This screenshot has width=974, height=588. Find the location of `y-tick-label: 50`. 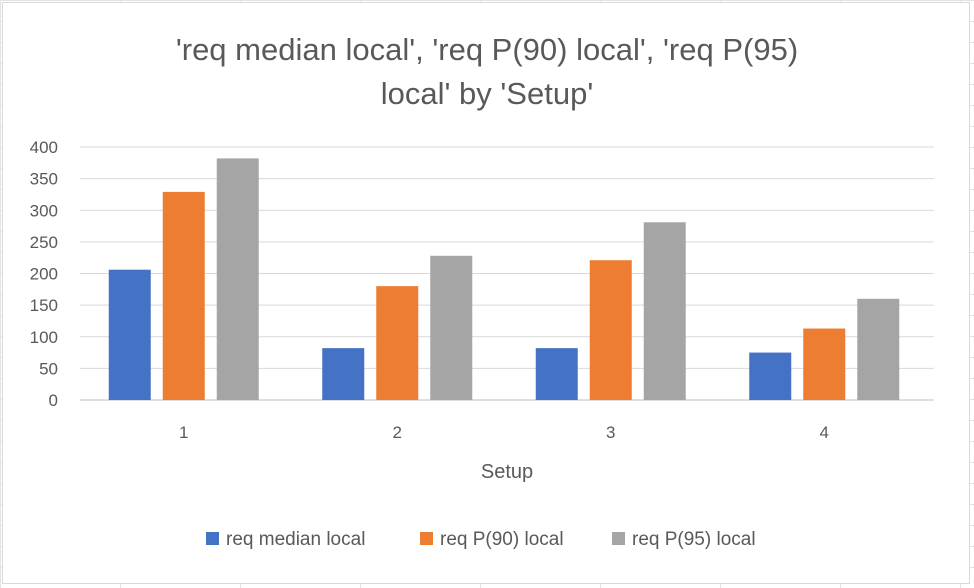

y-tick-label: 50 is located at coordinates (48, 368).